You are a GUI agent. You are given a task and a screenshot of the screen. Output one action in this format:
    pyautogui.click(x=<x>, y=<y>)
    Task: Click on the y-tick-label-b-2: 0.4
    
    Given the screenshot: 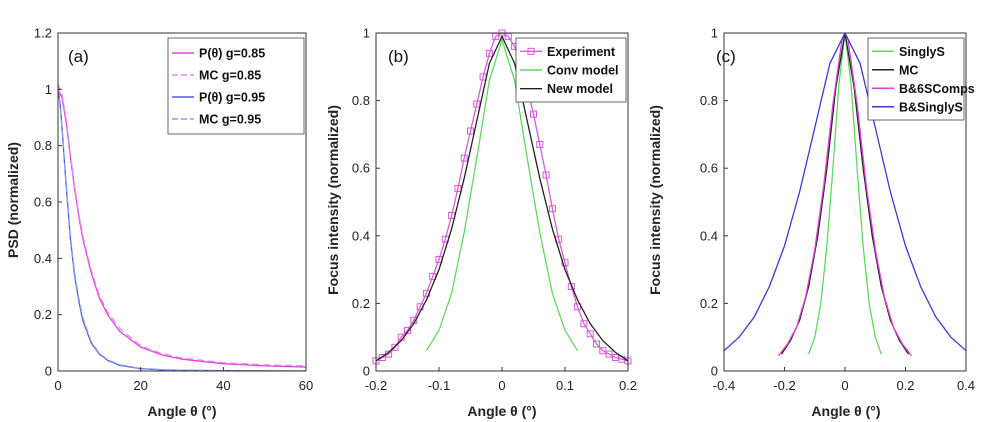 What is the action you would take?
    pyautogui.click(x=361, y=235)
    